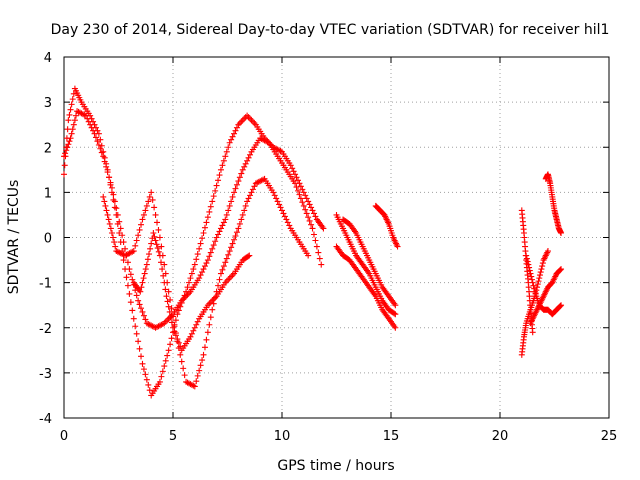  What do you see at coordinates (500, 436) in the screenshot?
I see `x-tick-label: 20` at bounding box center [500, 436].